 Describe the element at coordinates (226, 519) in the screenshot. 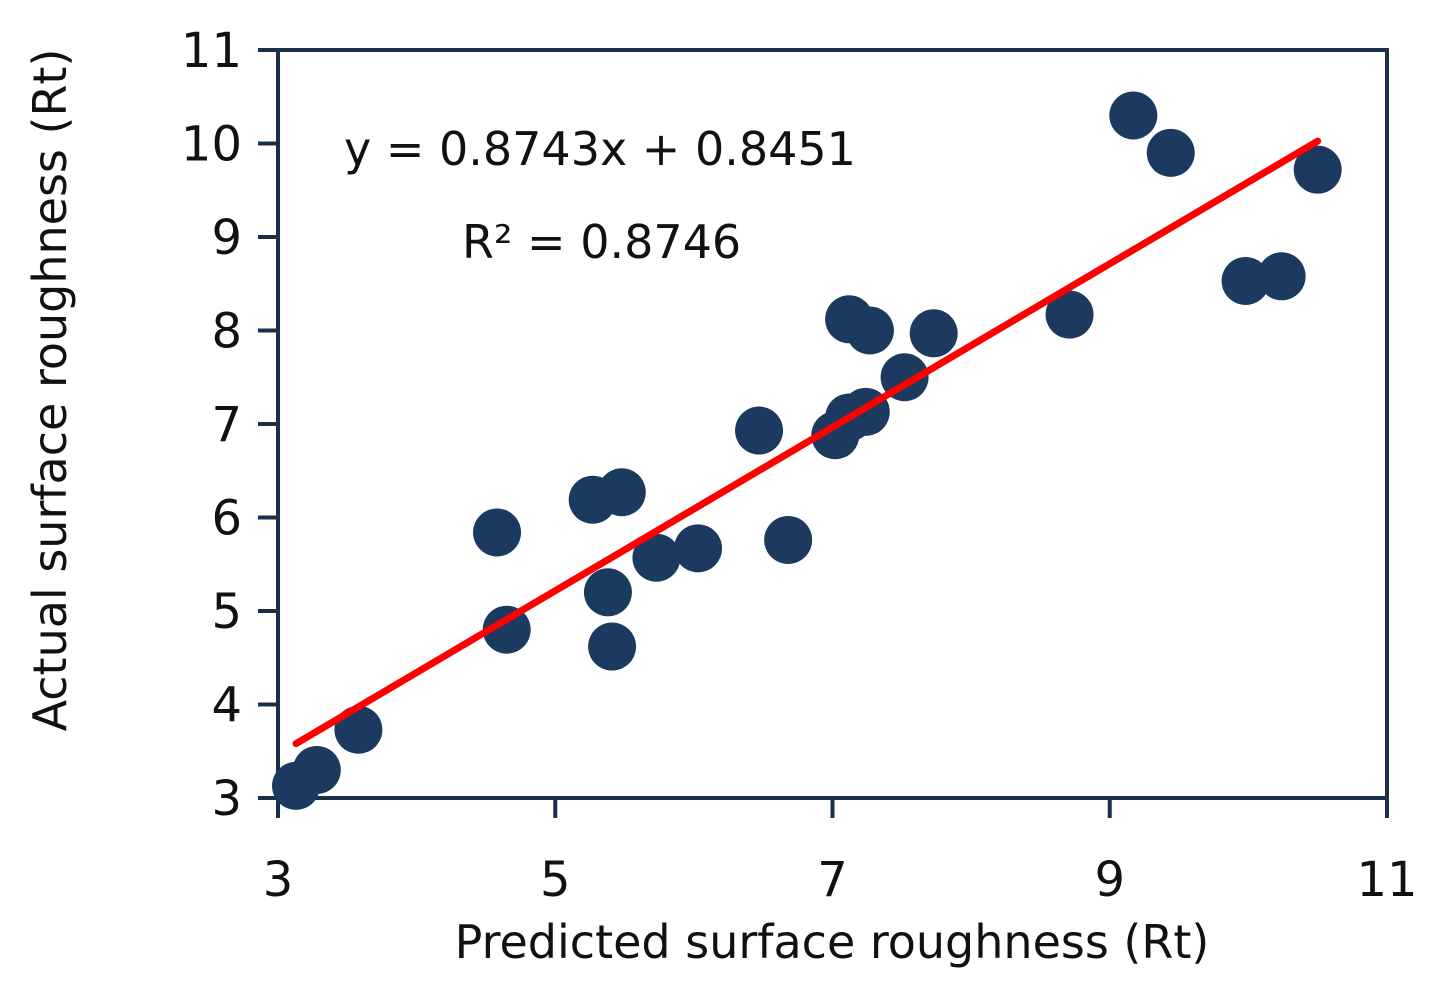

I see `y-tick-label: 6` at that location.